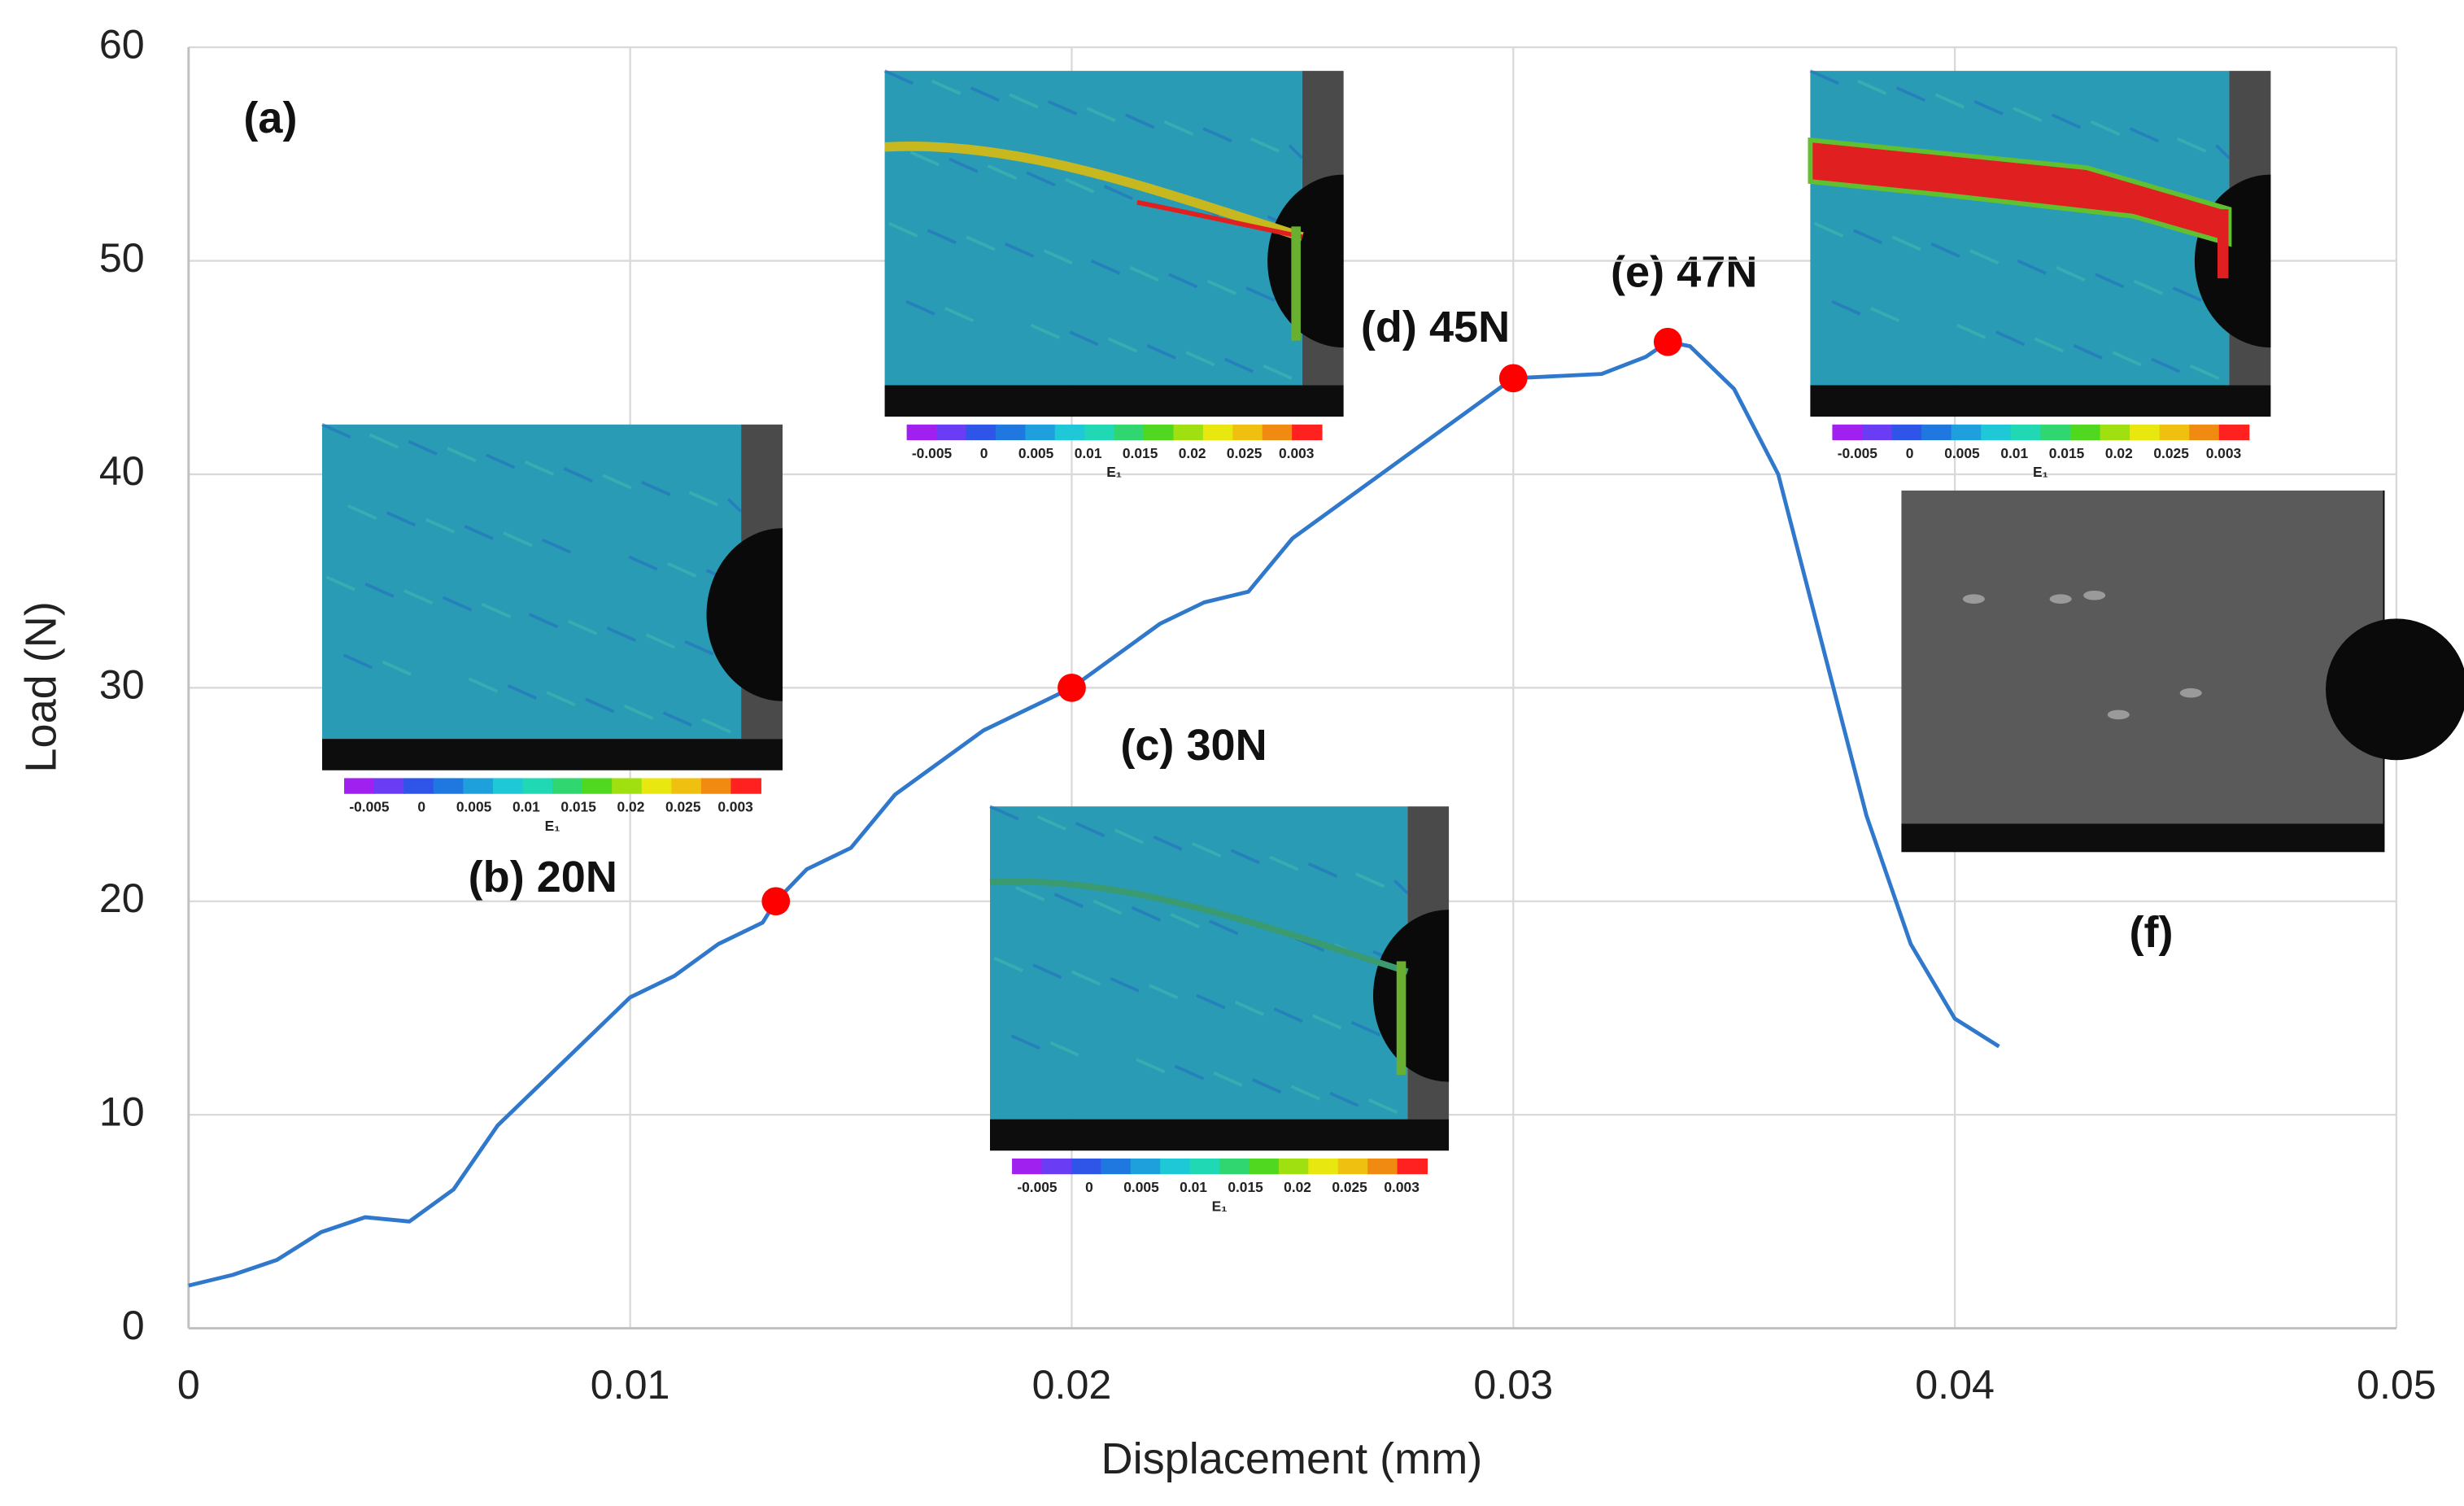  Describe the element at coordinates (1435, 327) in the screenshot. I see `annotation: (d) 45N` at that location.